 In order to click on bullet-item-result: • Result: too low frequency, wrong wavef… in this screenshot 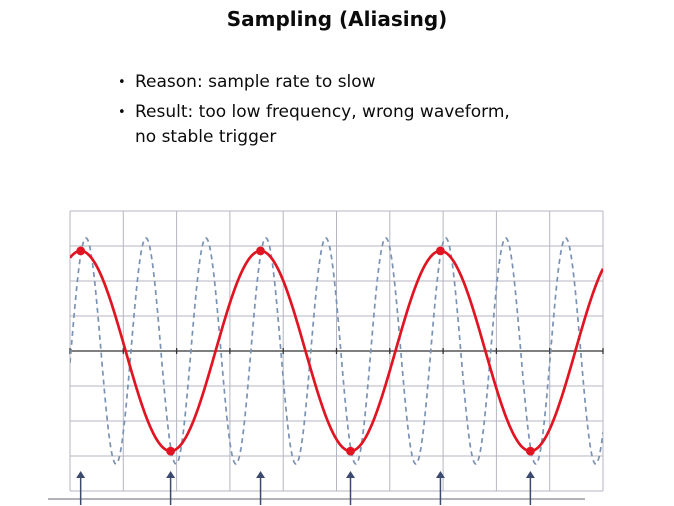, I will do `click(353, 125)`.